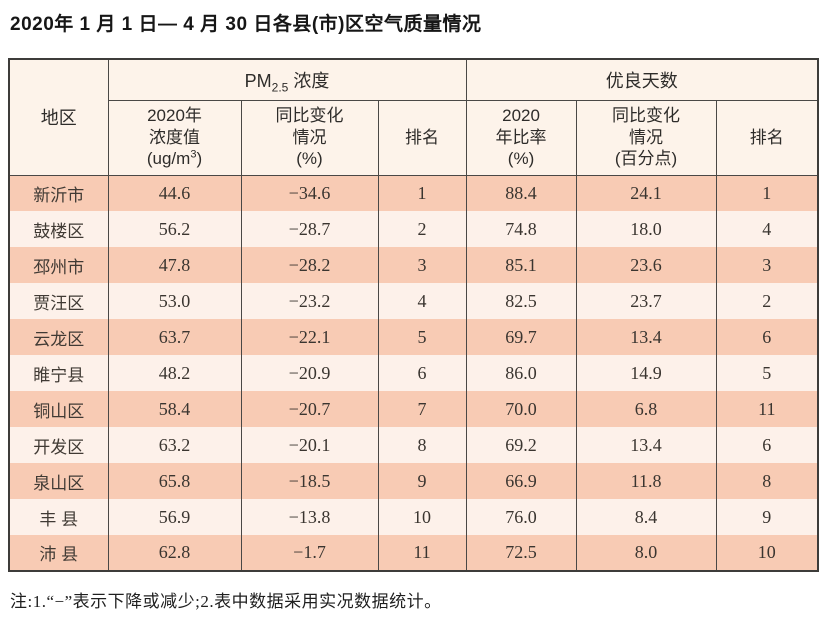 The height and width of the screenshot is (620, 825). What do you see at coordinates (174, 193) in the screenshot?
I see `pm-value-cell: 44.6` at bounding box center [174, 193].